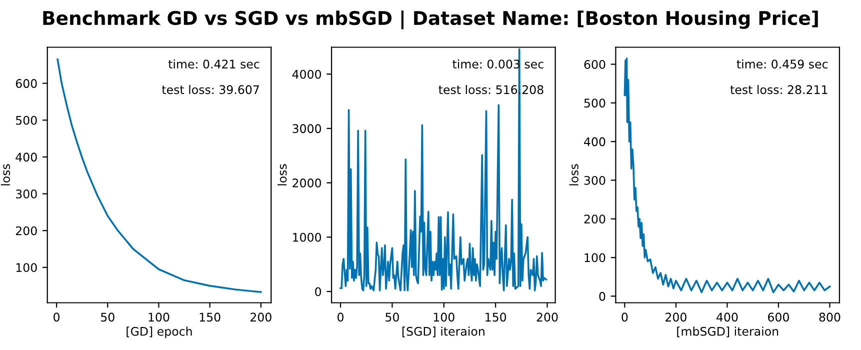 Image resolution: width=861 pixels, height=350 pixels. Describe the element at coordinates (307, 74) in the screenshot. I see `y-tick-label: 4000` at that location.